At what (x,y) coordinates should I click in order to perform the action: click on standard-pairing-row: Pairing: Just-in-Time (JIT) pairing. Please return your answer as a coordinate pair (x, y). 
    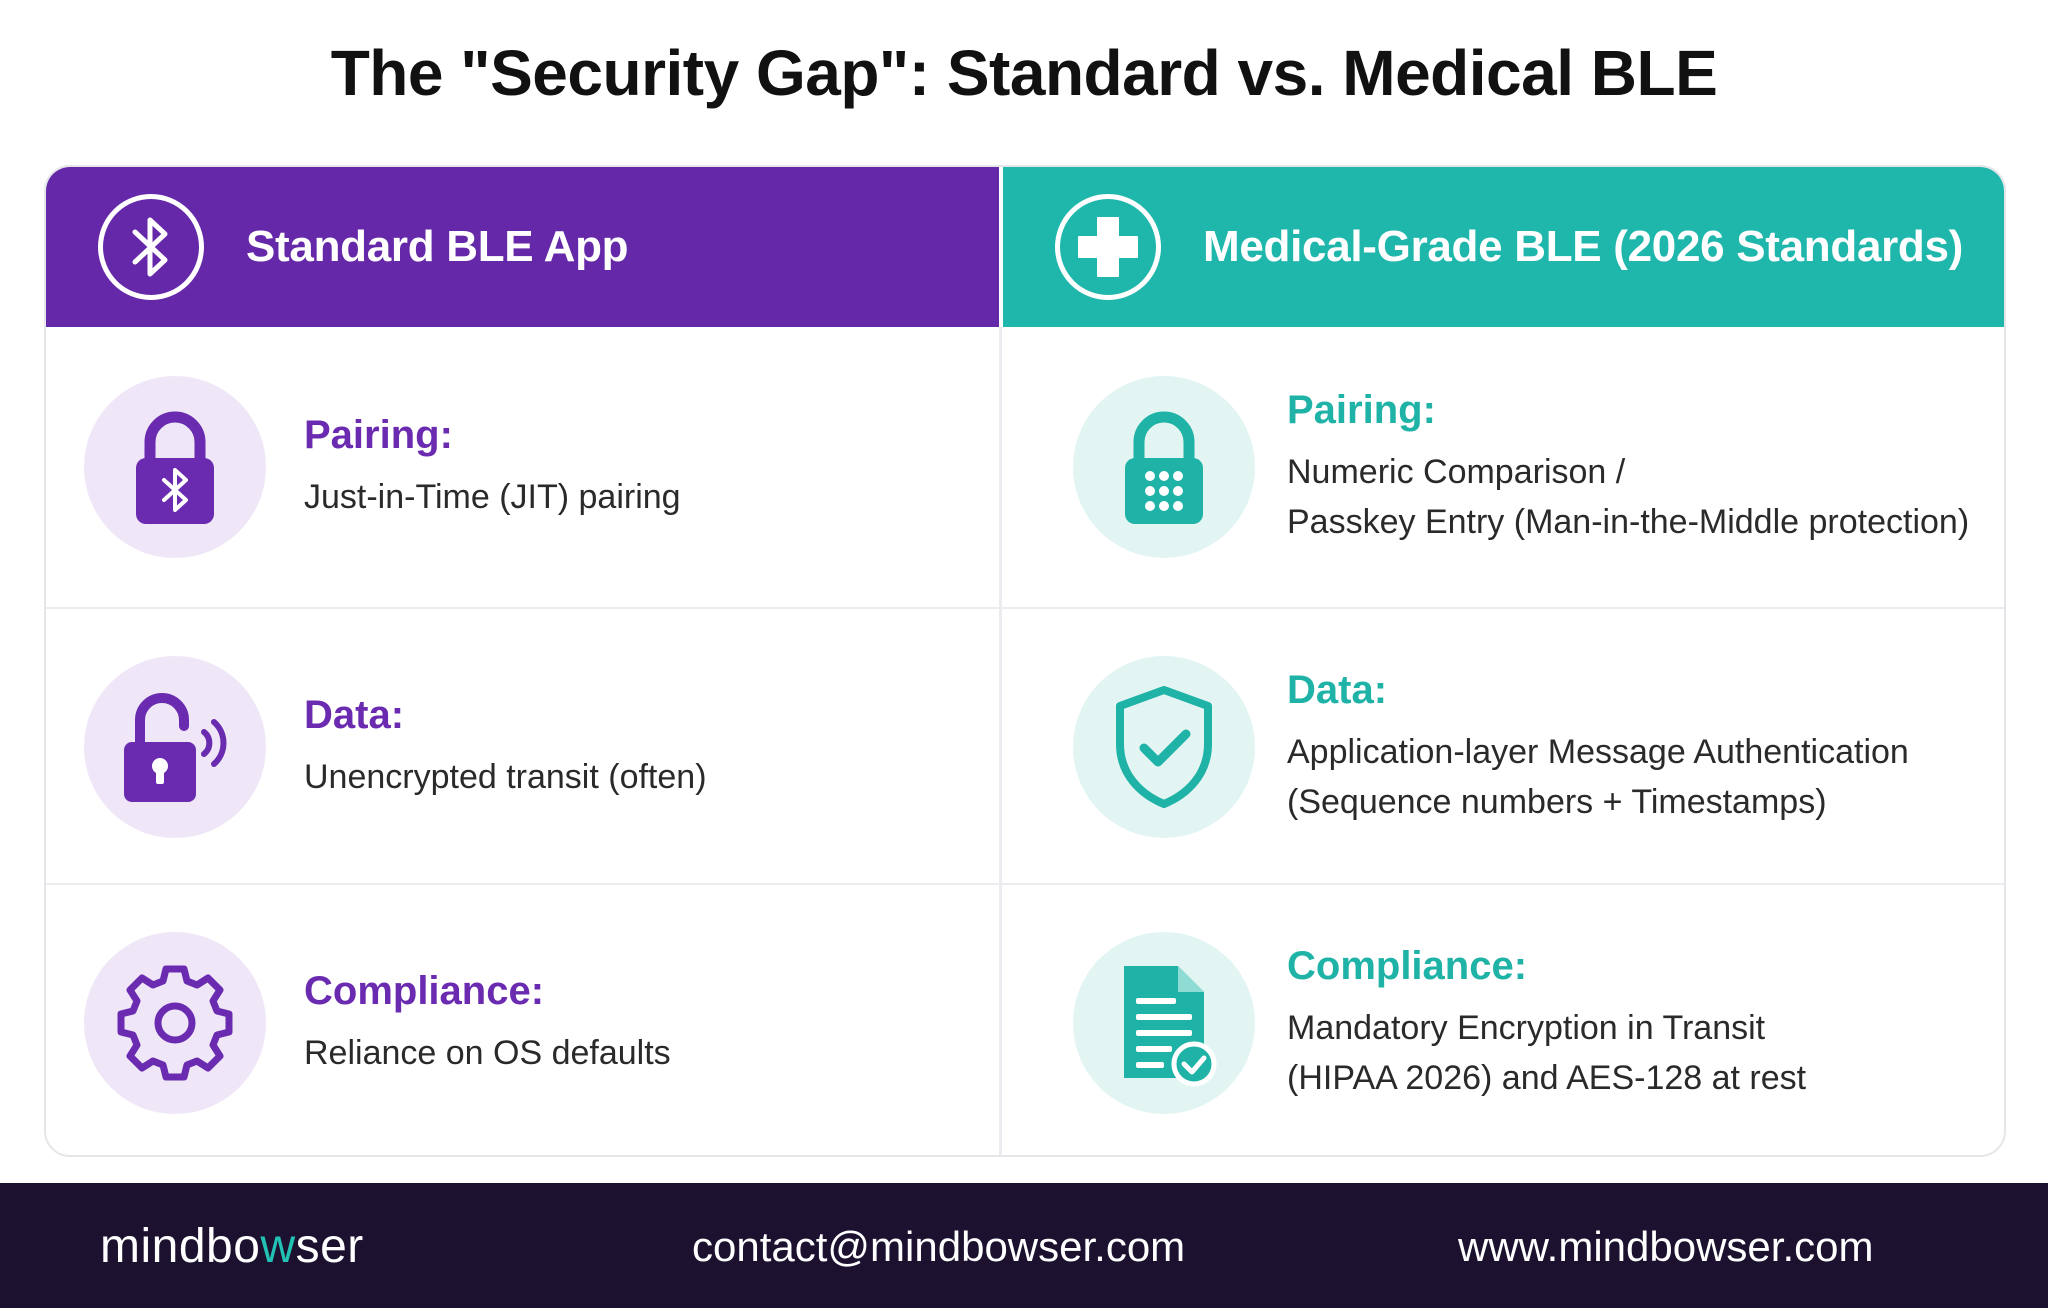
    Looking at the image, I should click on (522, 467).